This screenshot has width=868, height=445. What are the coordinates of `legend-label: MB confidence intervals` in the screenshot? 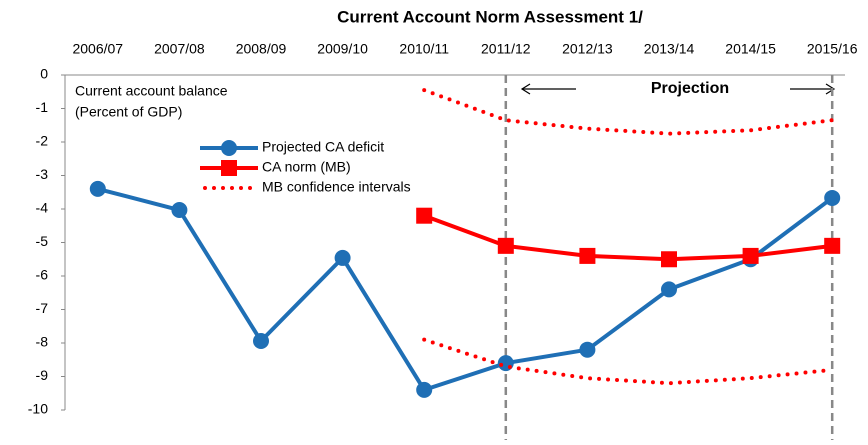 It's located at (336, 187).